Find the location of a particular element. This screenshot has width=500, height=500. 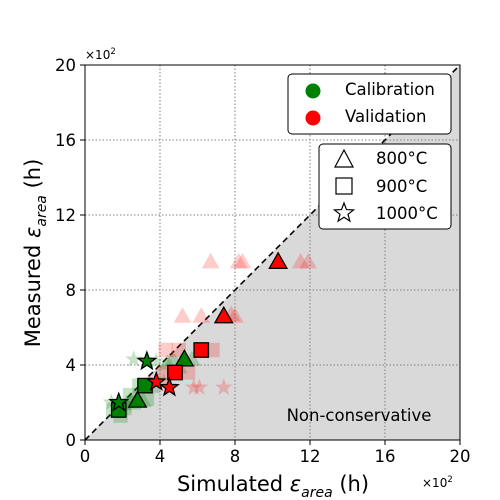

region-label: Non-conservative is located at coordinates (359, 415).